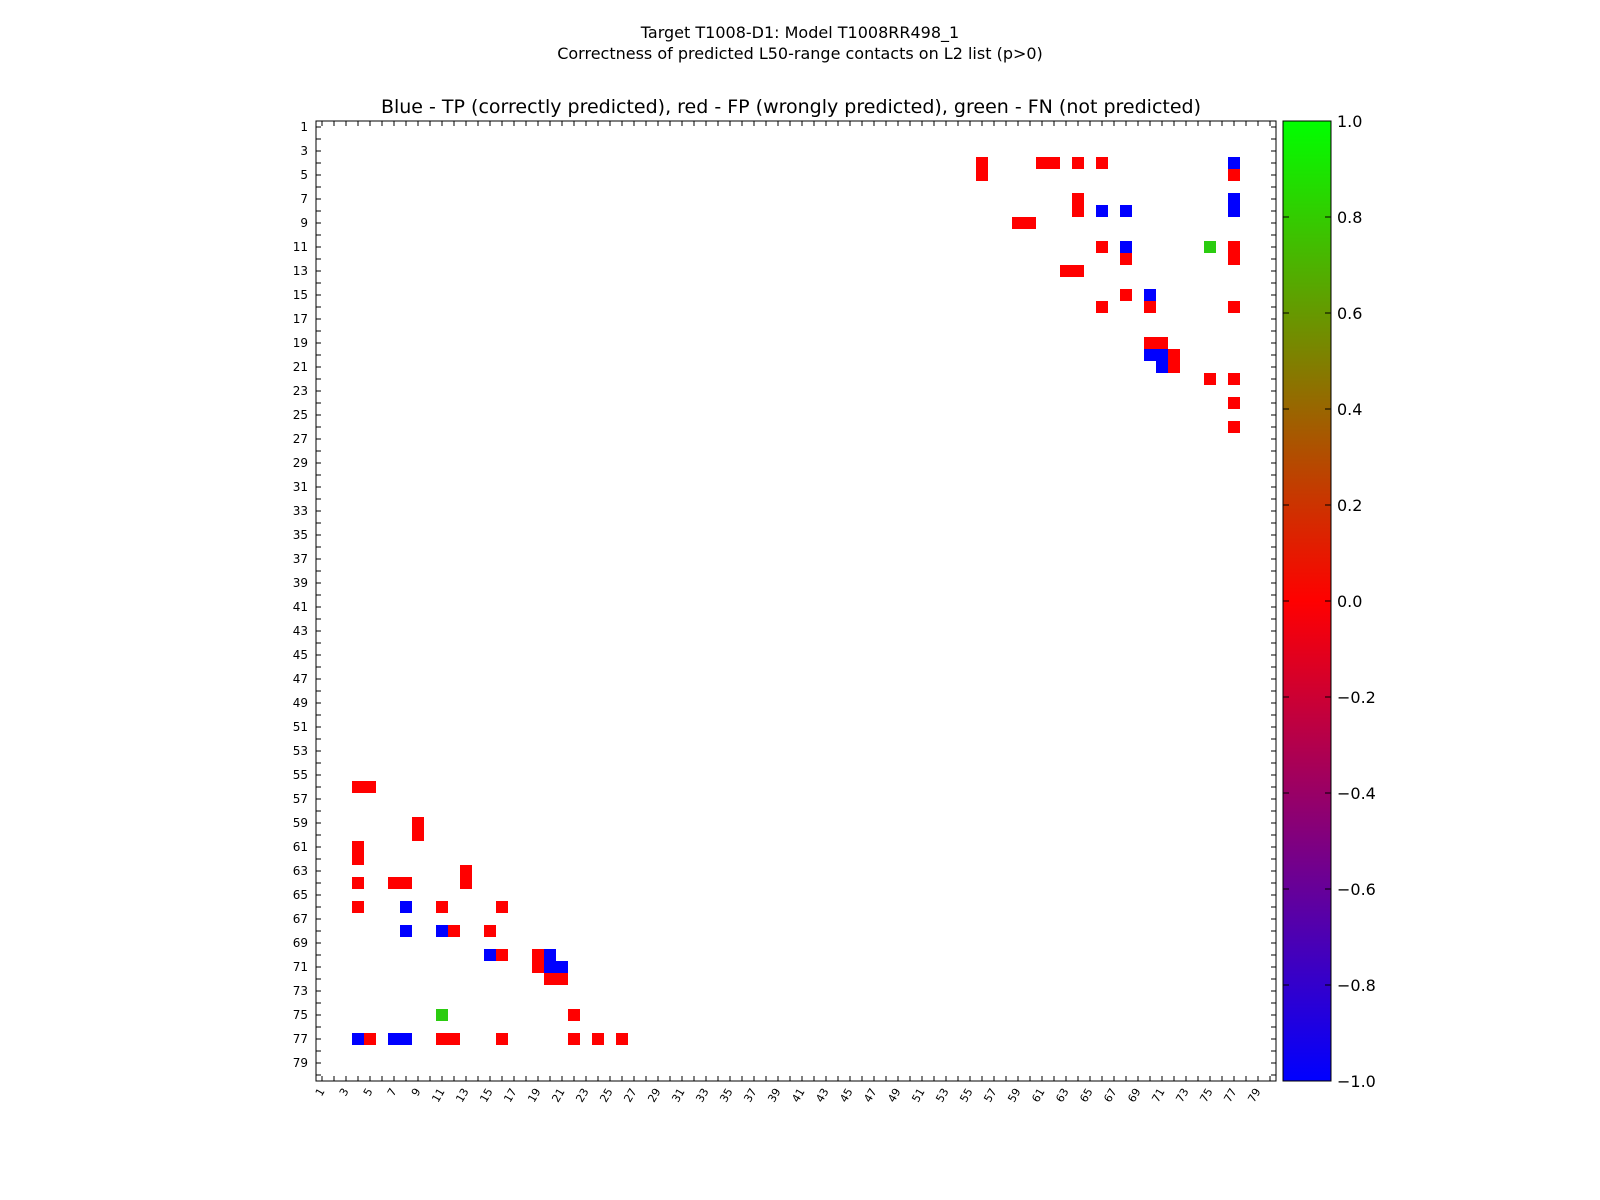 The image size is (1600, 1200). I want to click on y-tick-label: 1, so click(304, 127).